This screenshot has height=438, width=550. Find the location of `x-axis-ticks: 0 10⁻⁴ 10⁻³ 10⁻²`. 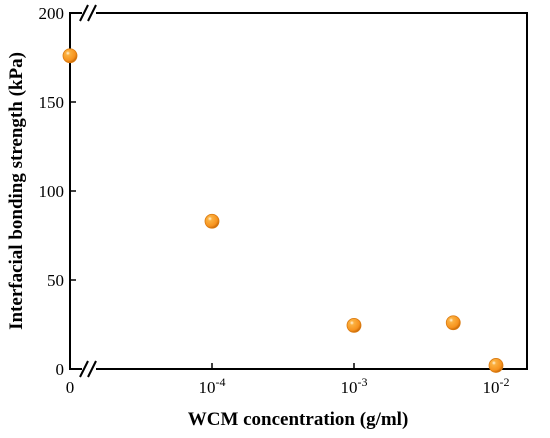

x-axis-ticks: 0 10⁻⁴ 10⁻³ 10⁻² is located at coordinates (288, 380).